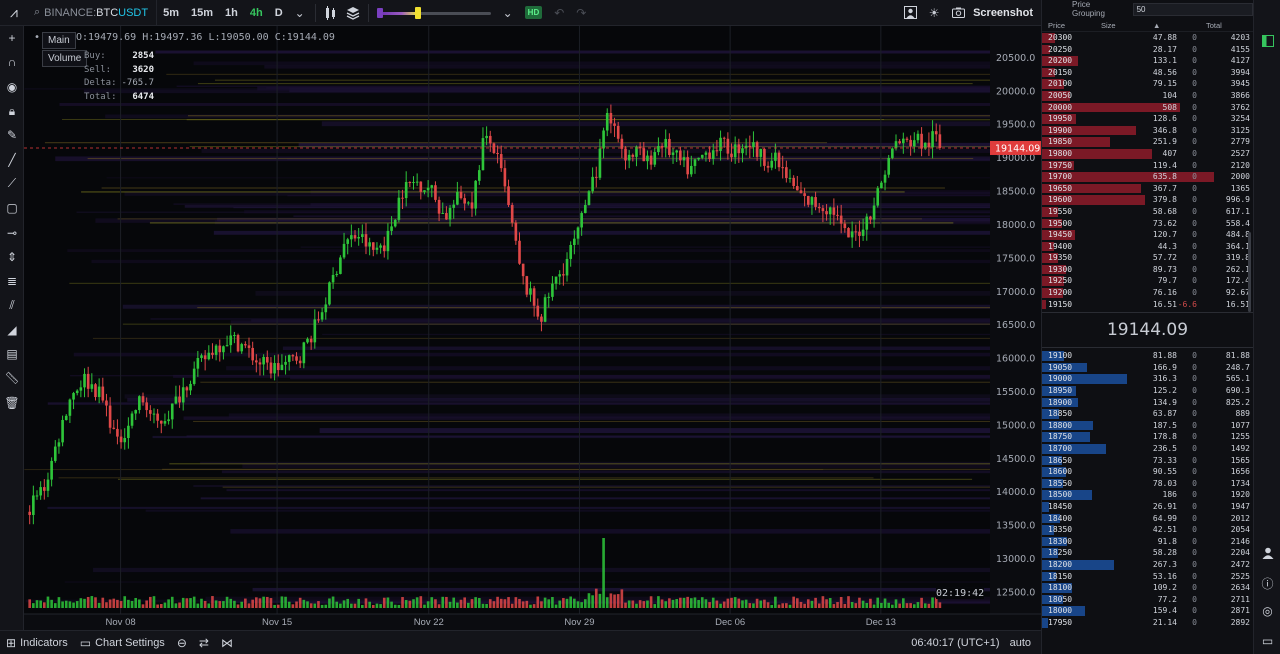 Image resolution: width=1280 pixels, height=654 pixels. What do you see at coordinates (122, 642) in the screenshot?
I see `chart-settings-button: ▭ Chart Settings` at bounding box center [122, 642].